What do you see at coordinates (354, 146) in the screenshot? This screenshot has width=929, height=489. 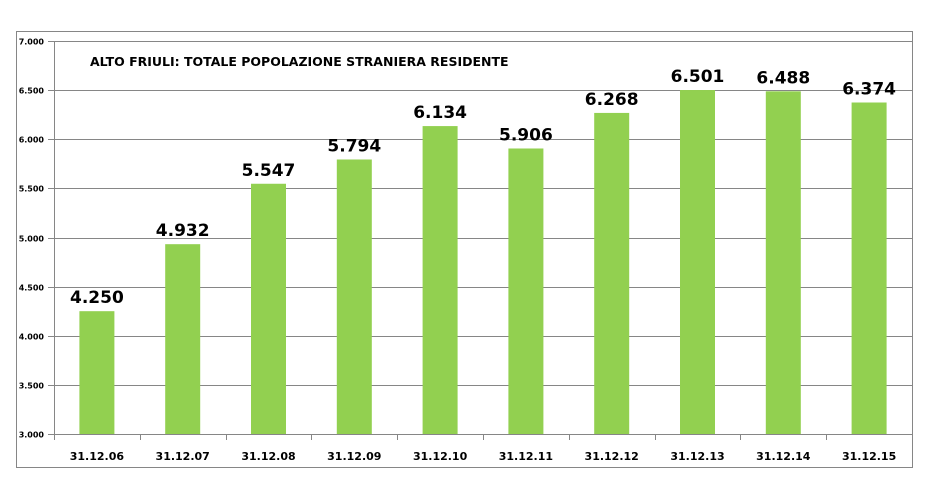 I see `data-label: 5.794` at bounding box center [354, 146].